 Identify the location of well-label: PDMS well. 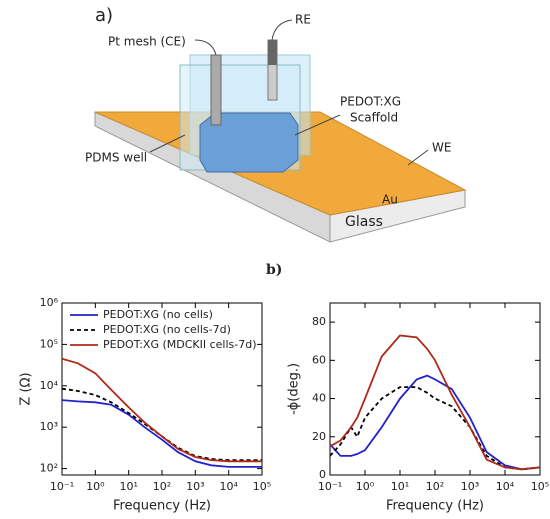
(116, 158).